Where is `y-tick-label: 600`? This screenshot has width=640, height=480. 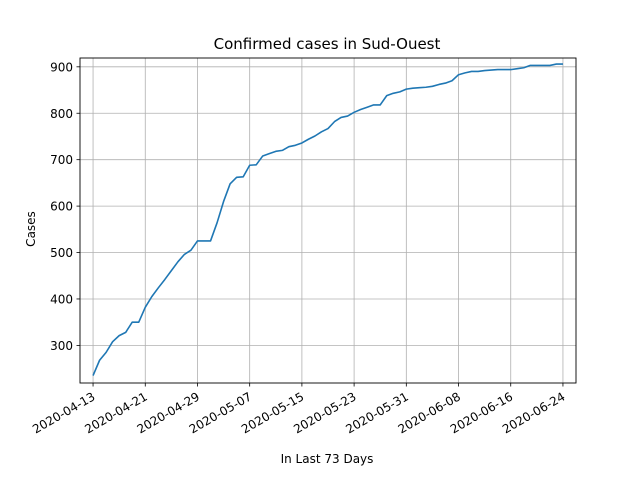
y-tick-label: 600 is located at coordinates (61, 207).